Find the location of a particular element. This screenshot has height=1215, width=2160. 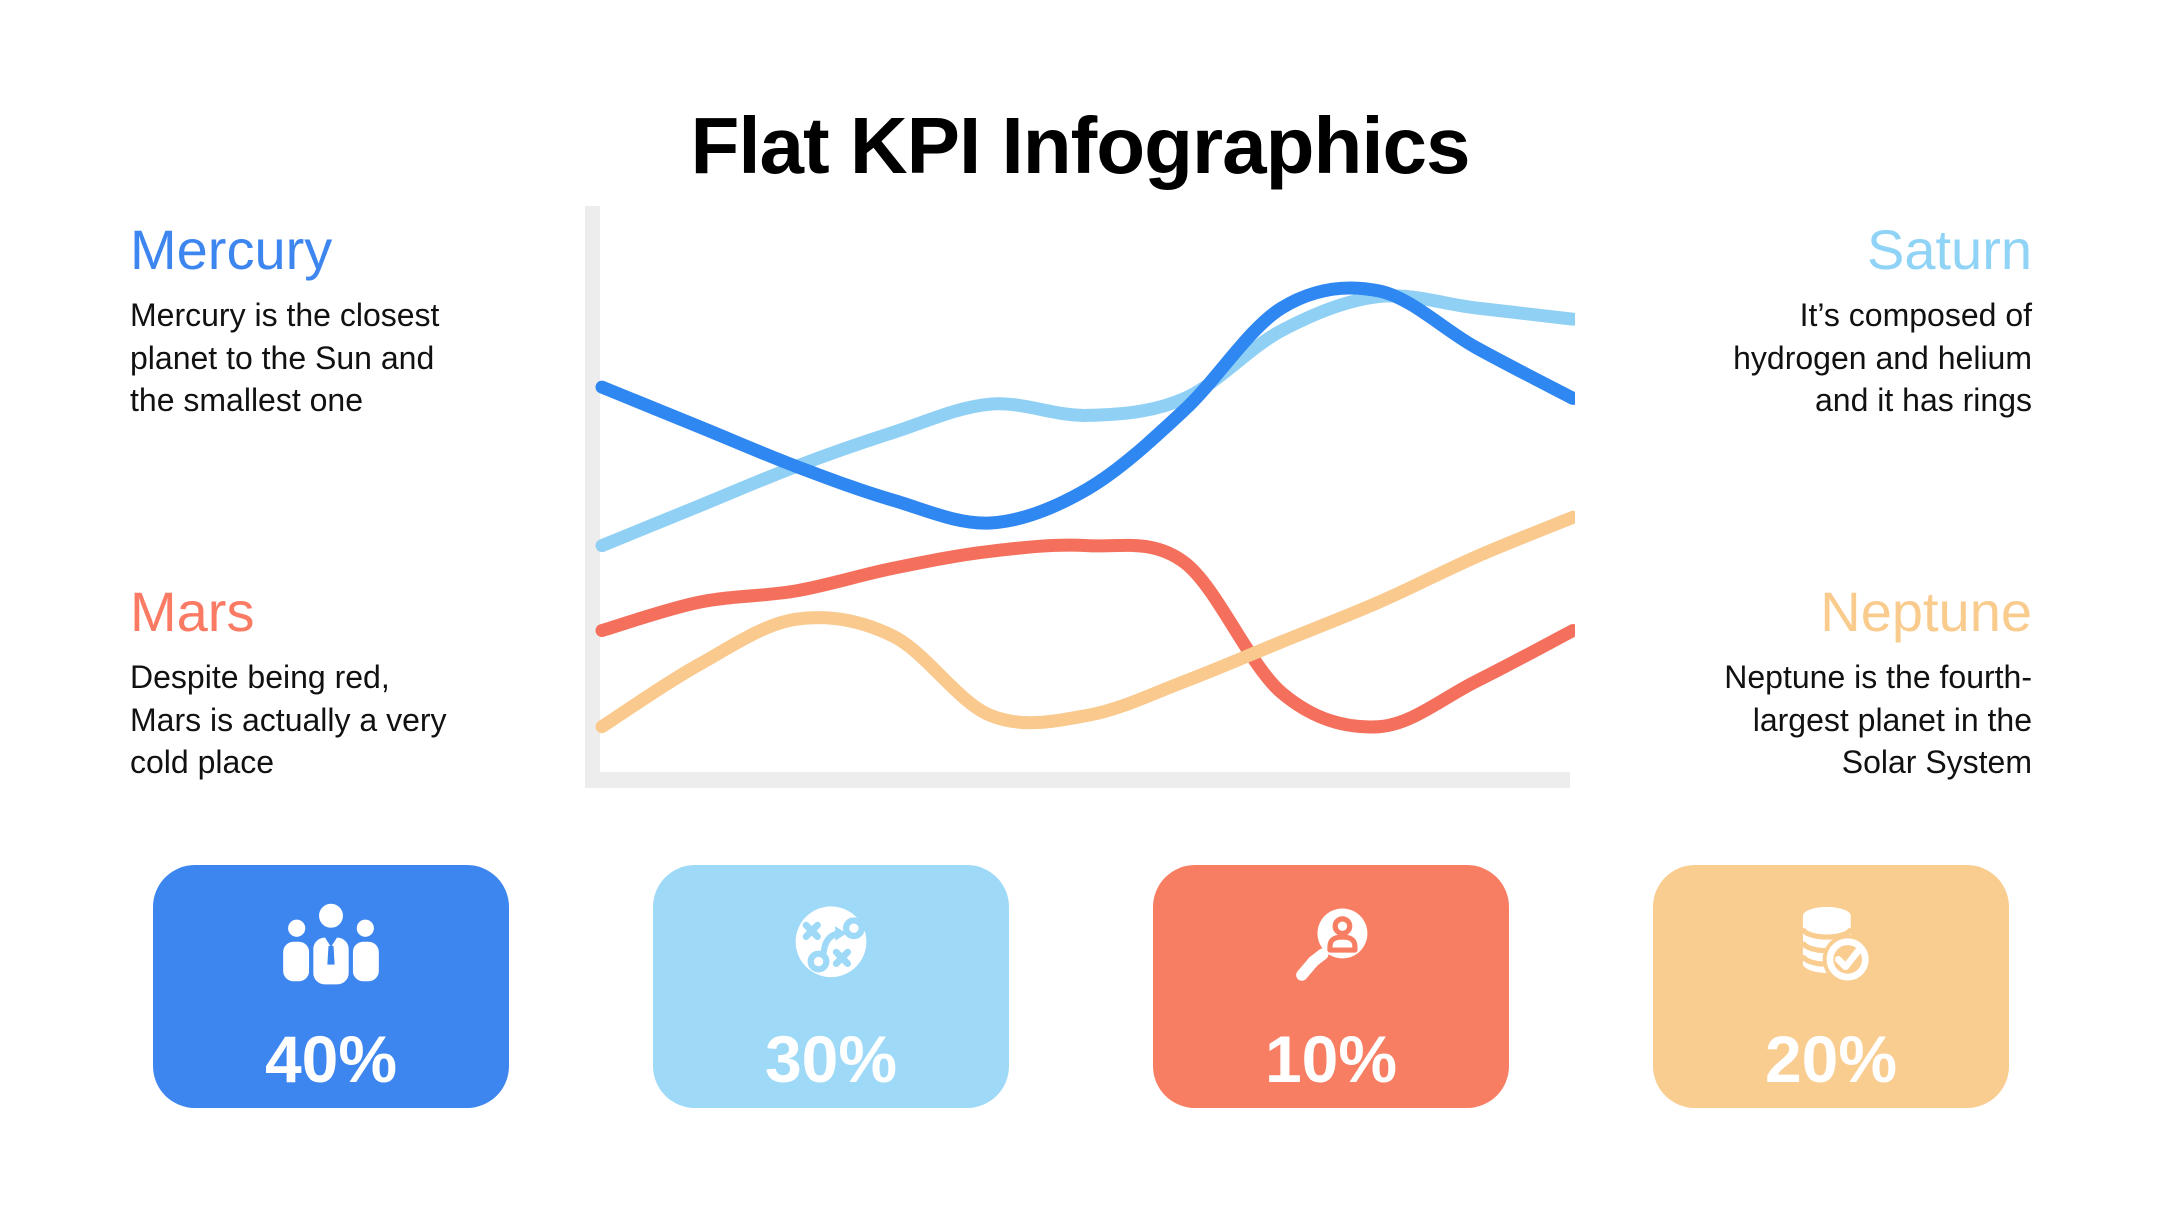

chart-x-axis is located at coordinates (1077, 780).